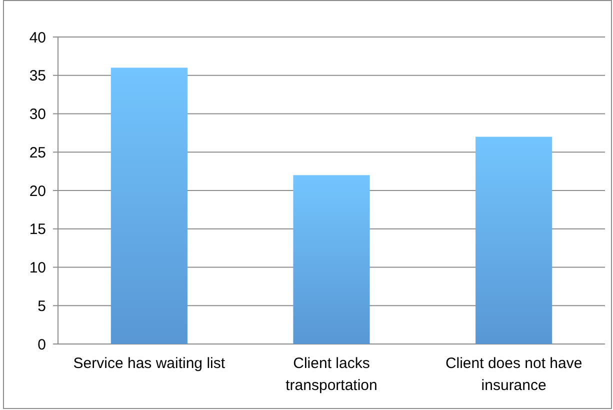 This screenshot has height=410, width=613. What do you see at coordinates (37, 37) in the screenshot?
I see `y-tick-label: 40` at bounding box center [37, 37].